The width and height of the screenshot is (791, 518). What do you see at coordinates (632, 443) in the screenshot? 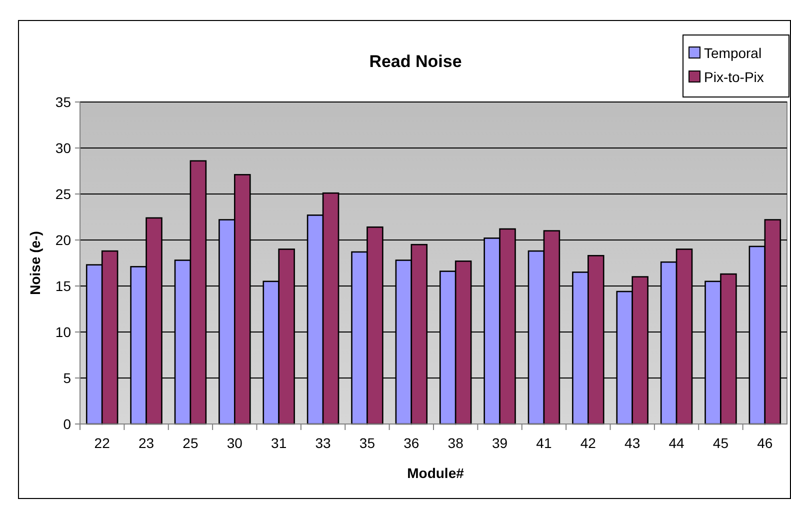
I see `x-tick-label: 43` at bounding box center [632, 443].